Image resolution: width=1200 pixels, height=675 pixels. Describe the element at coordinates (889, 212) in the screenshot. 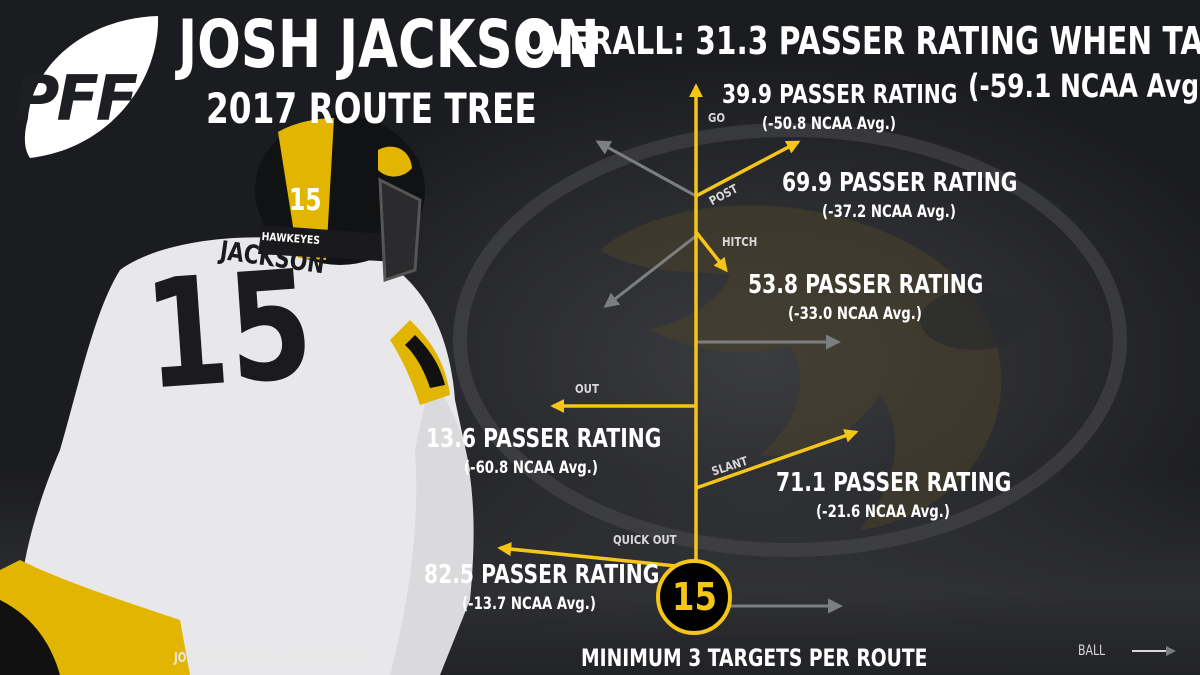

I see `post-ncaa-avg: (-37.2 NCAA Avg.)` at that location.